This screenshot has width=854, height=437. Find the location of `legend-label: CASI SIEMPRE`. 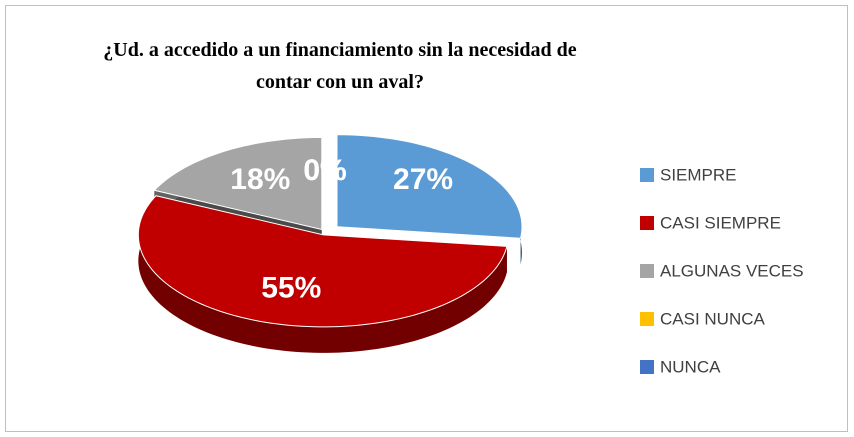

legend-label: CASI SIEMPRE is located at coordinates (720, 222).